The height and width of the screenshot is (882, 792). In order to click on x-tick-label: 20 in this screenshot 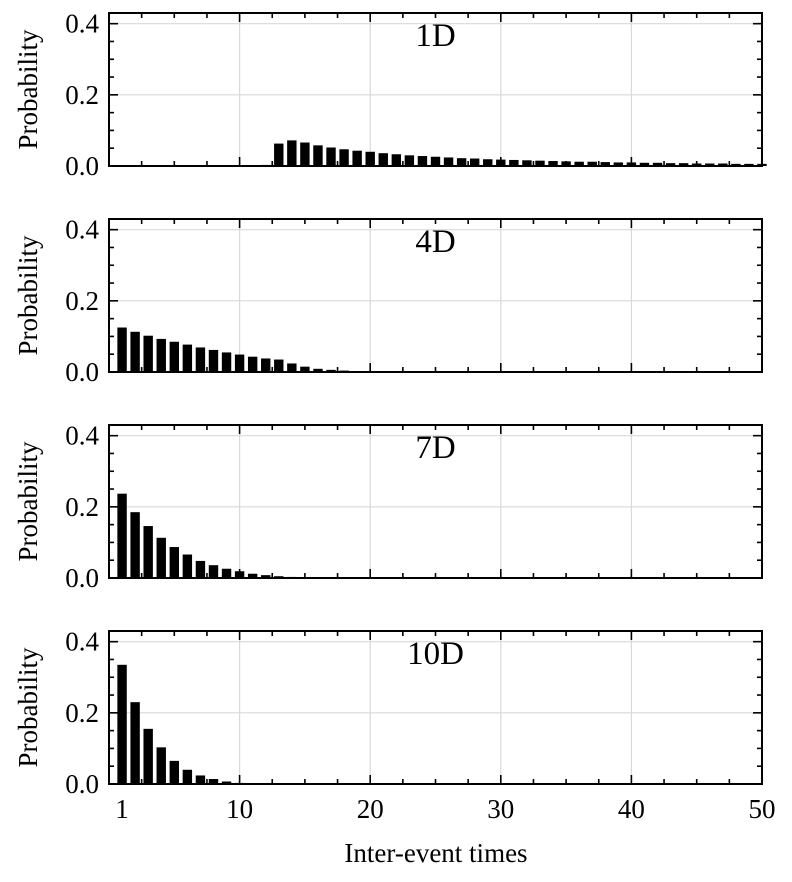, I will do `click(370, 809)`.